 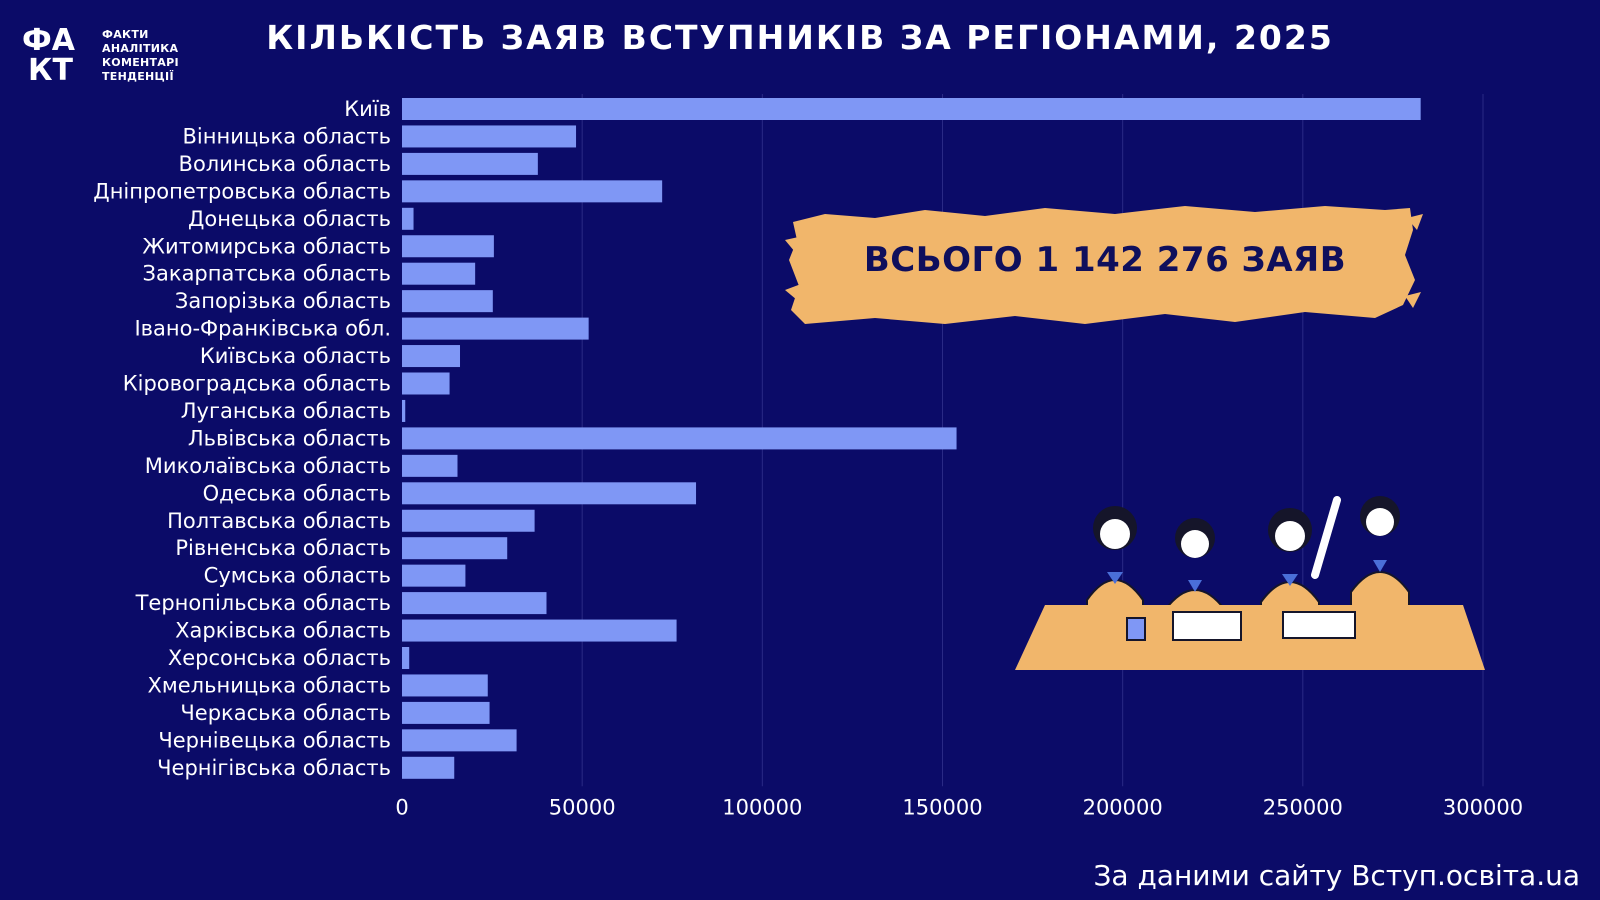 What do you see at coordinates (367, 109) in the screenshot?
I see `category-label: Київ` at bounding box center [367, 109].